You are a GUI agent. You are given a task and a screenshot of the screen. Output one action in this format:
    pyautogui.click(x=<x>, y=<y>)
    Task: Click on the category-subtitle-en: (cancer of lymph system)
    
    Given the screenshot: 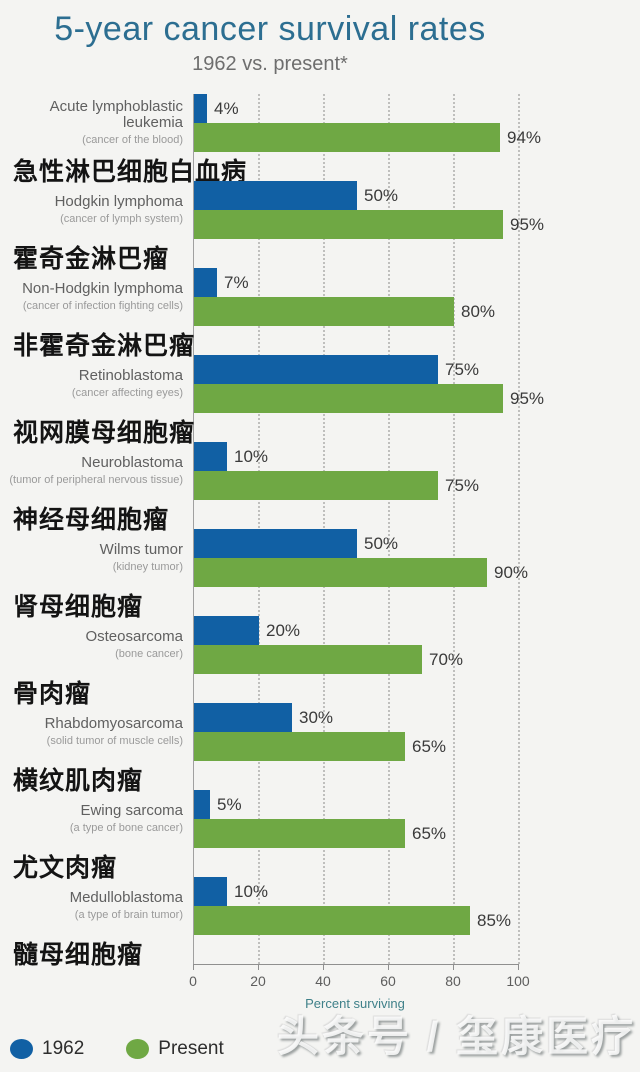 What is the action you would take?
    pyautogui.click(x=121, y=218)
    